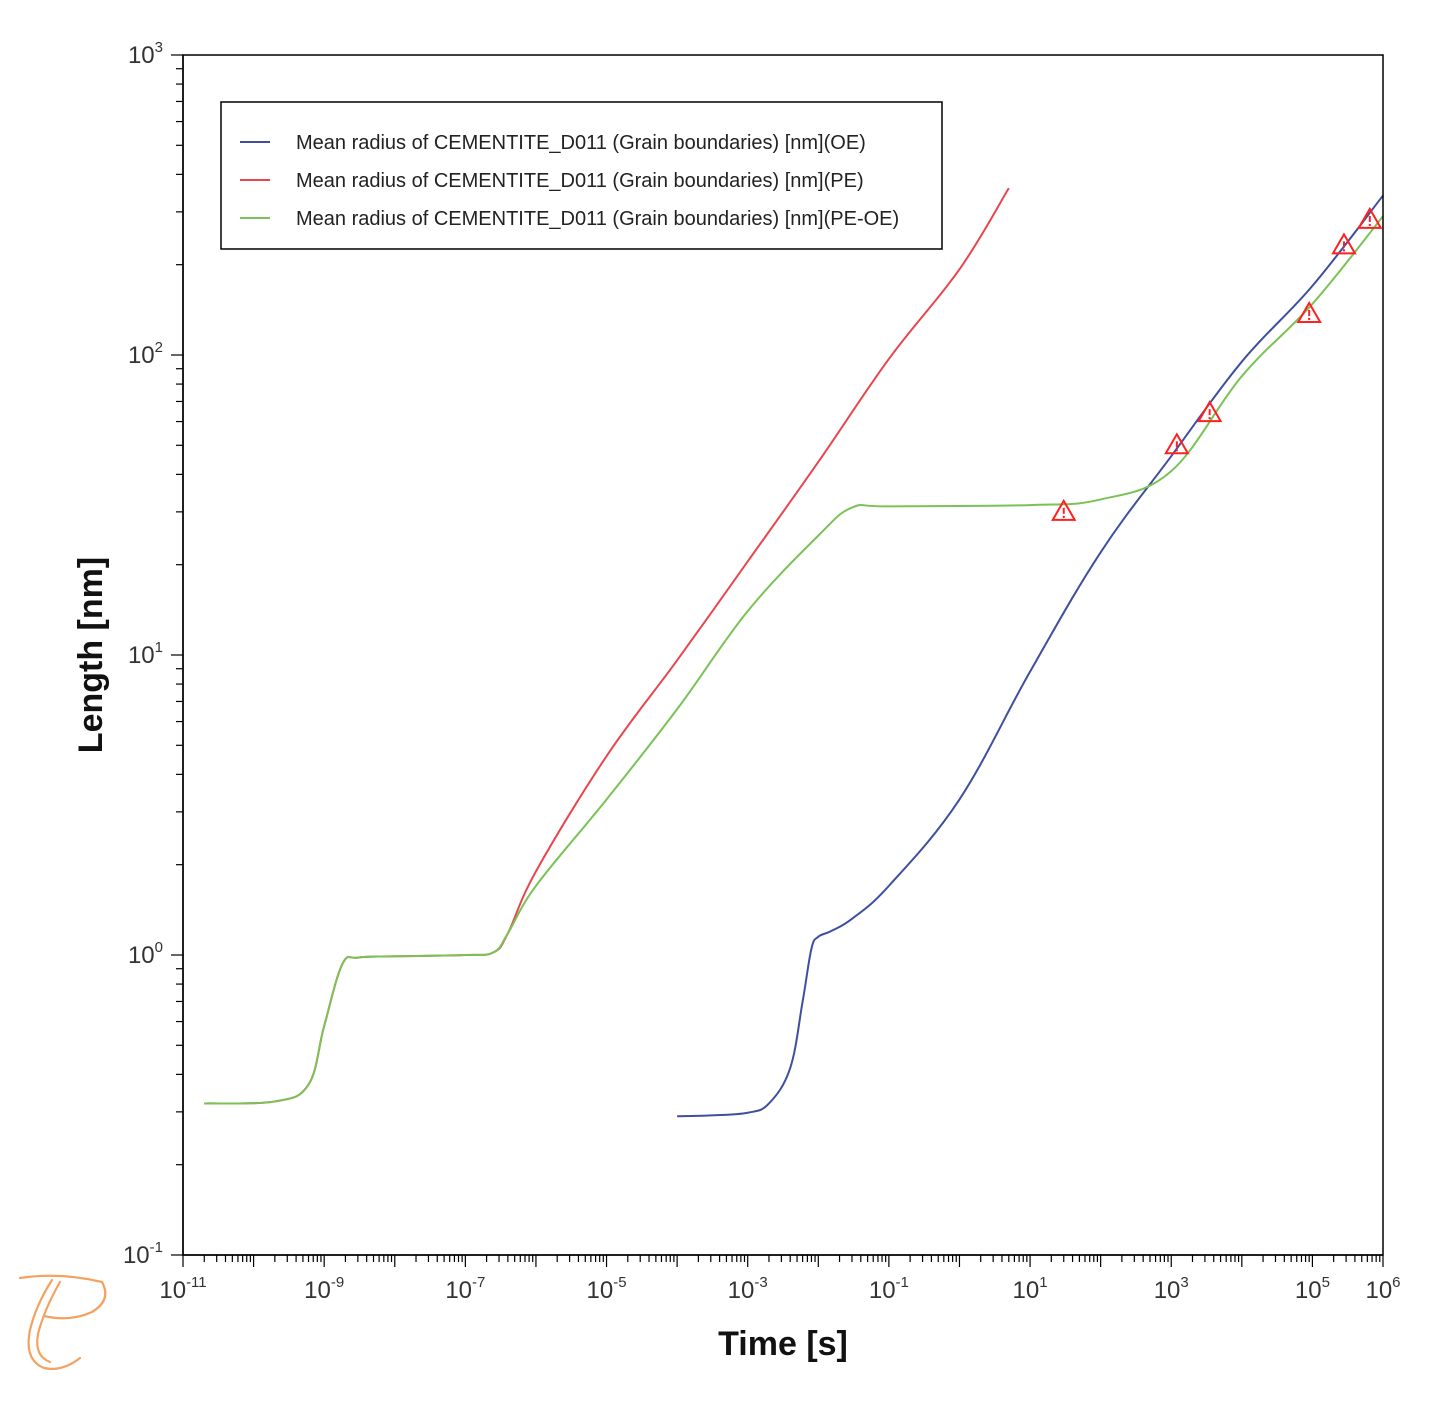 The image size is (1434, 1416). I want to click on y-axis-title: Length [nm], so click(91, 655).